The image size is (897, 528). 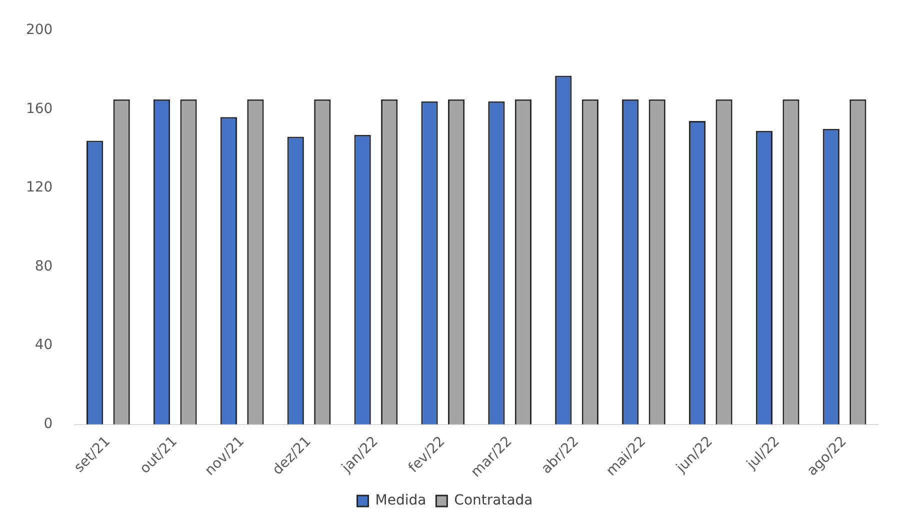 I want to click on y-tick-label: 200, so click(x=39, y=30).